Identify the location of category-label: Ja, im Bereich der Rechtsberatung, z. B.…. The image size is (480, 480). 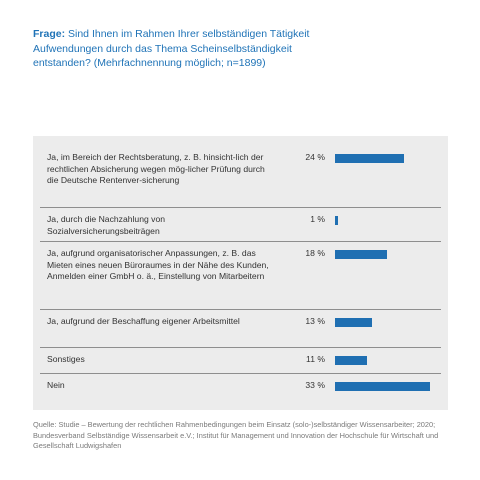
(156, 168).